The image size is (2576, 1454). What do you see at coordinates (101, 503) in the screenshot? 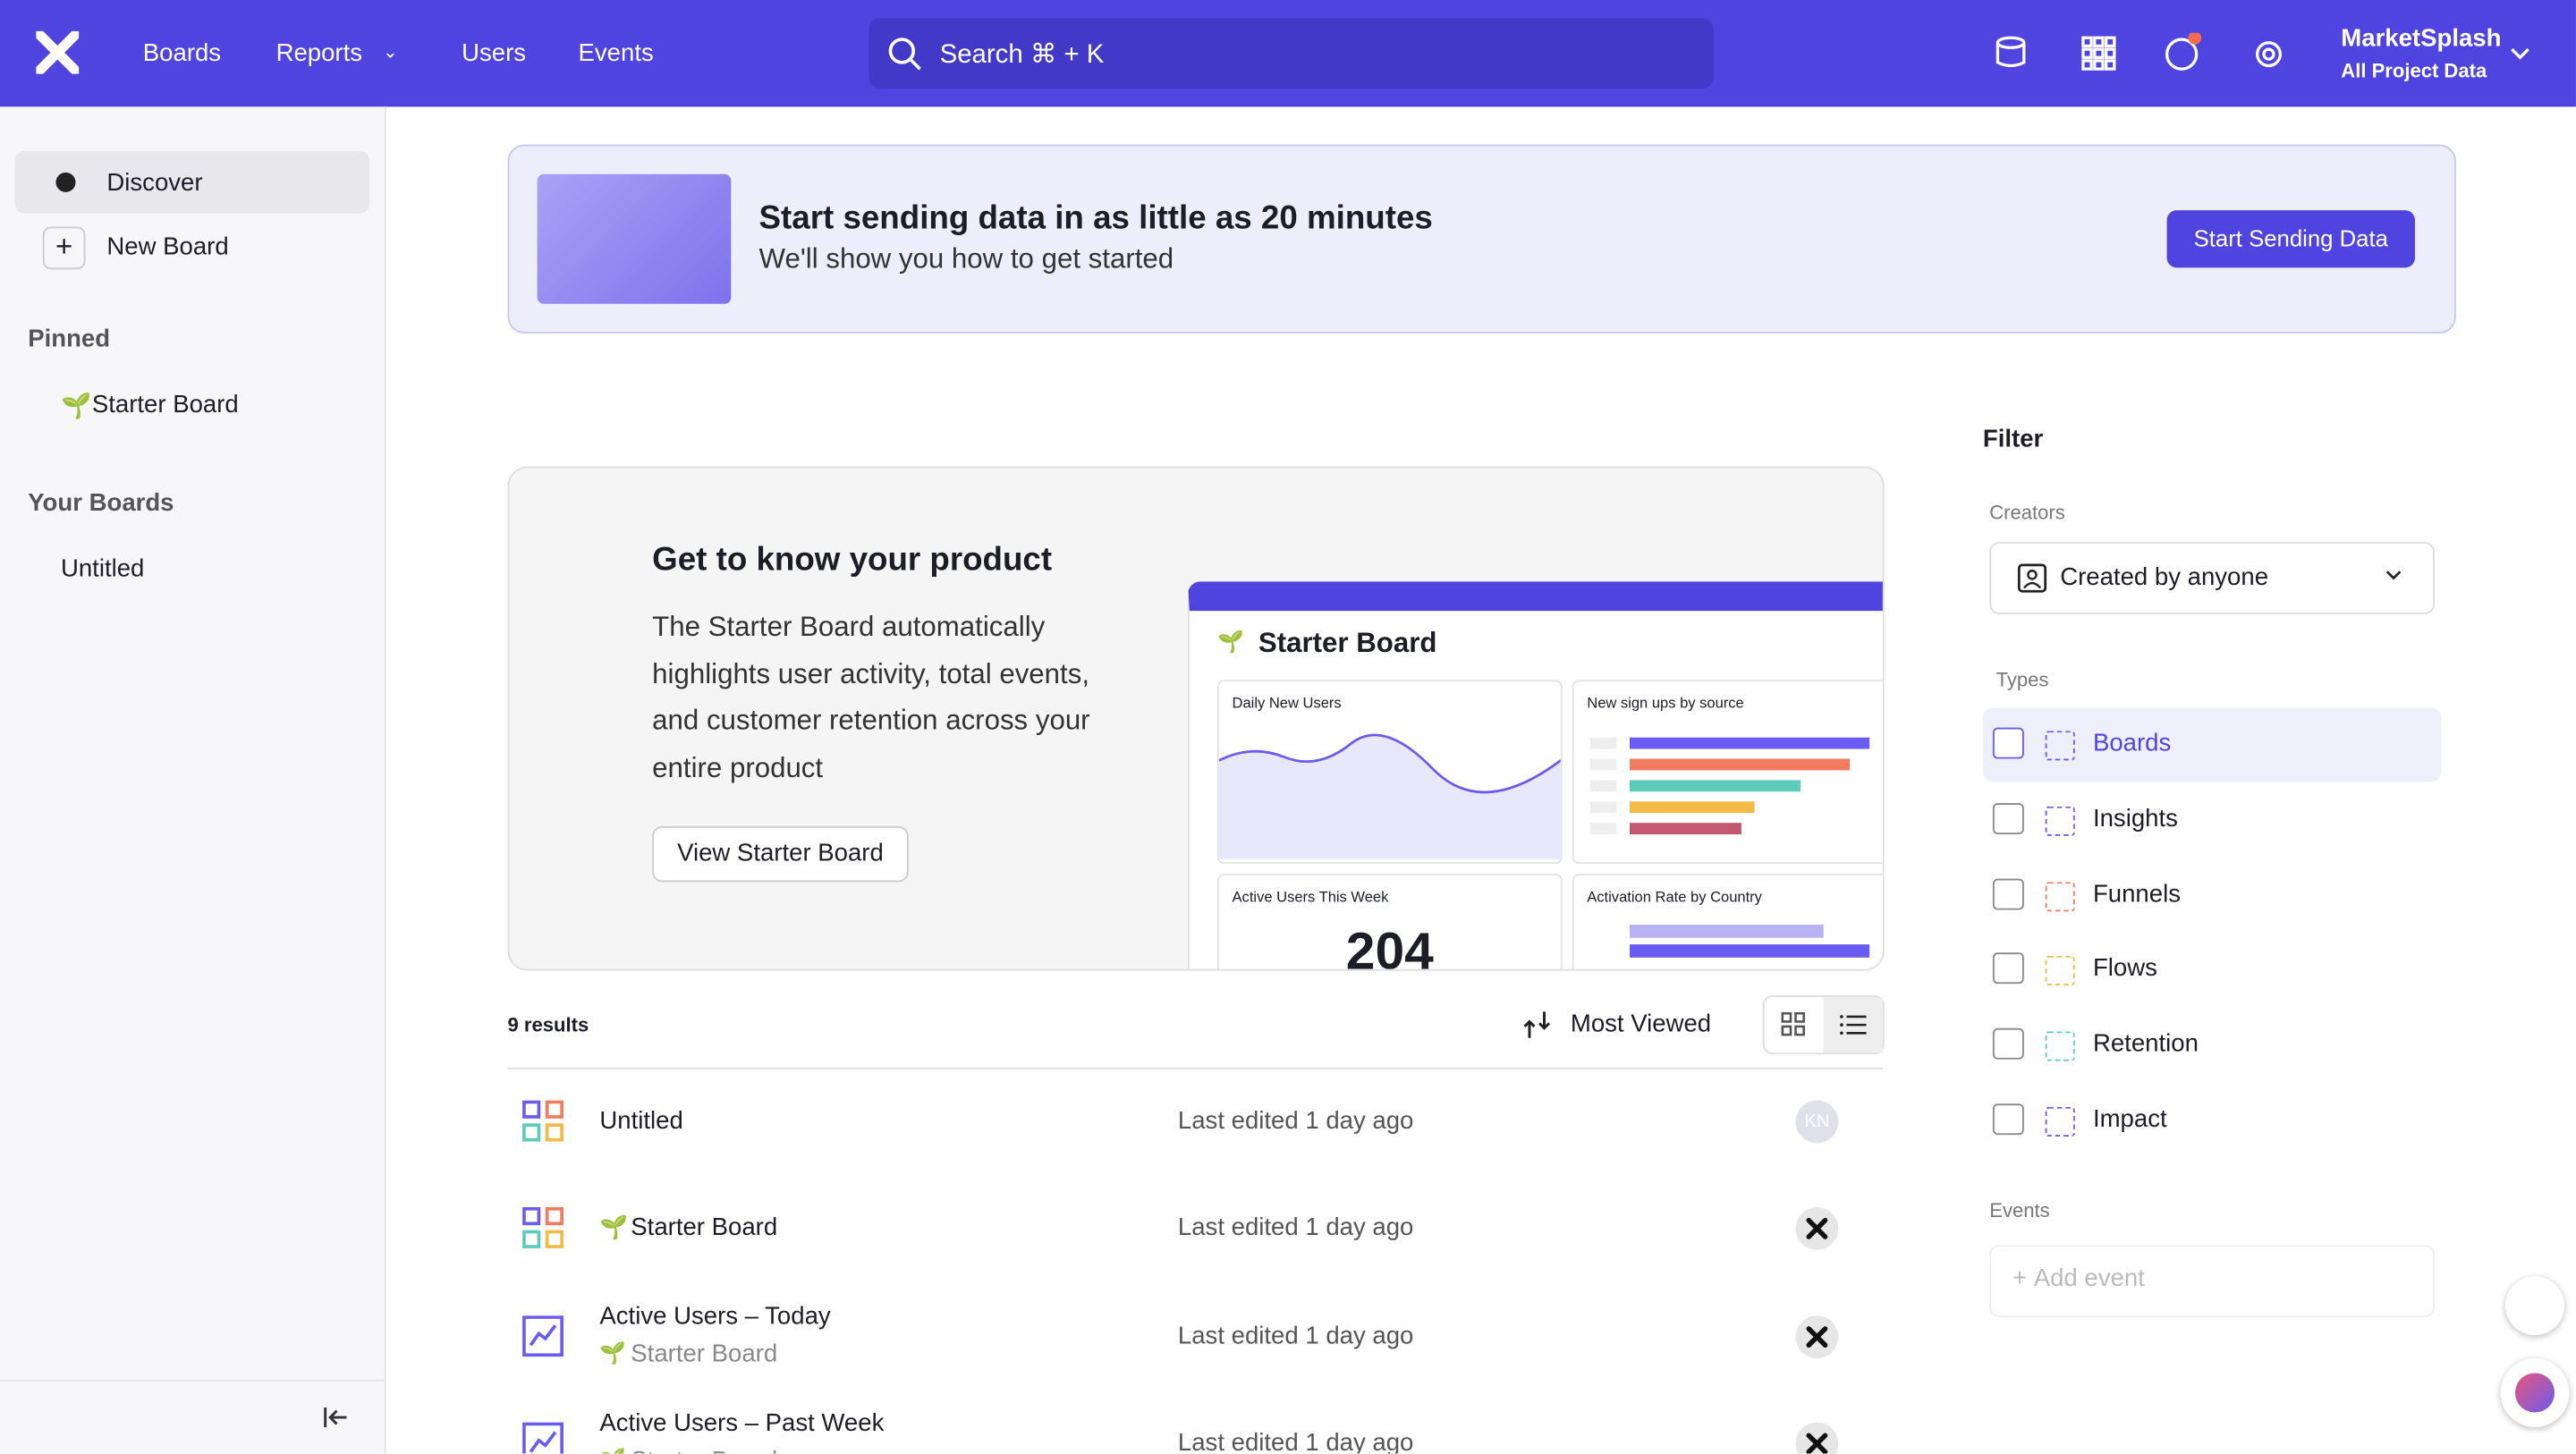
I see `section-heading: Your Boards` at bounding box center [101, 503].